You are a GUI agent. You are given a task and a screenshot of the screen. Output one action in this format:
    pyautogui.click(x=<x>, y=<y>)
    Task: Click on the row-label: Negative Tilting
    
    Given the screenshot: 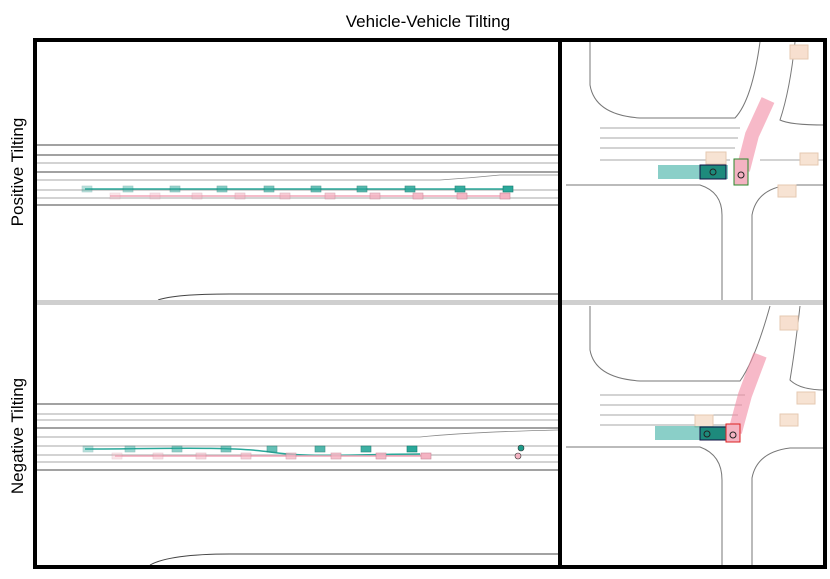 What is the action you would take?
    pyautogui.click(x=17, y=436)
    